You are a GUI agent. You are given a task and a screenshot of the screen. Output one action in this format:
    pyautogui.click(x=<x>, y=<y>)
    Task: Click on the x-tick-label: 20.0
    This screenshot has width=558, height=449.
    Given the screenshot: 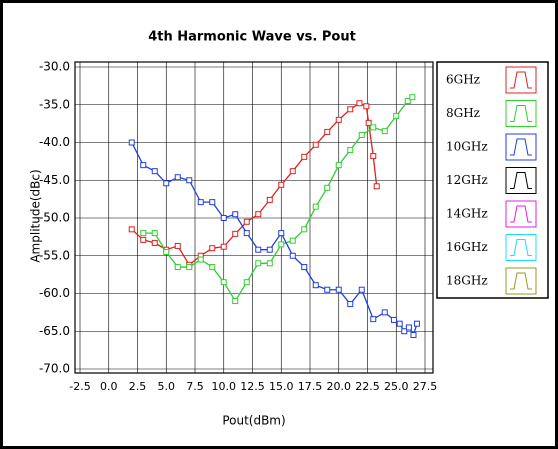 What is the action you would take?
    pyautogui.click(x=339, y=386)
    